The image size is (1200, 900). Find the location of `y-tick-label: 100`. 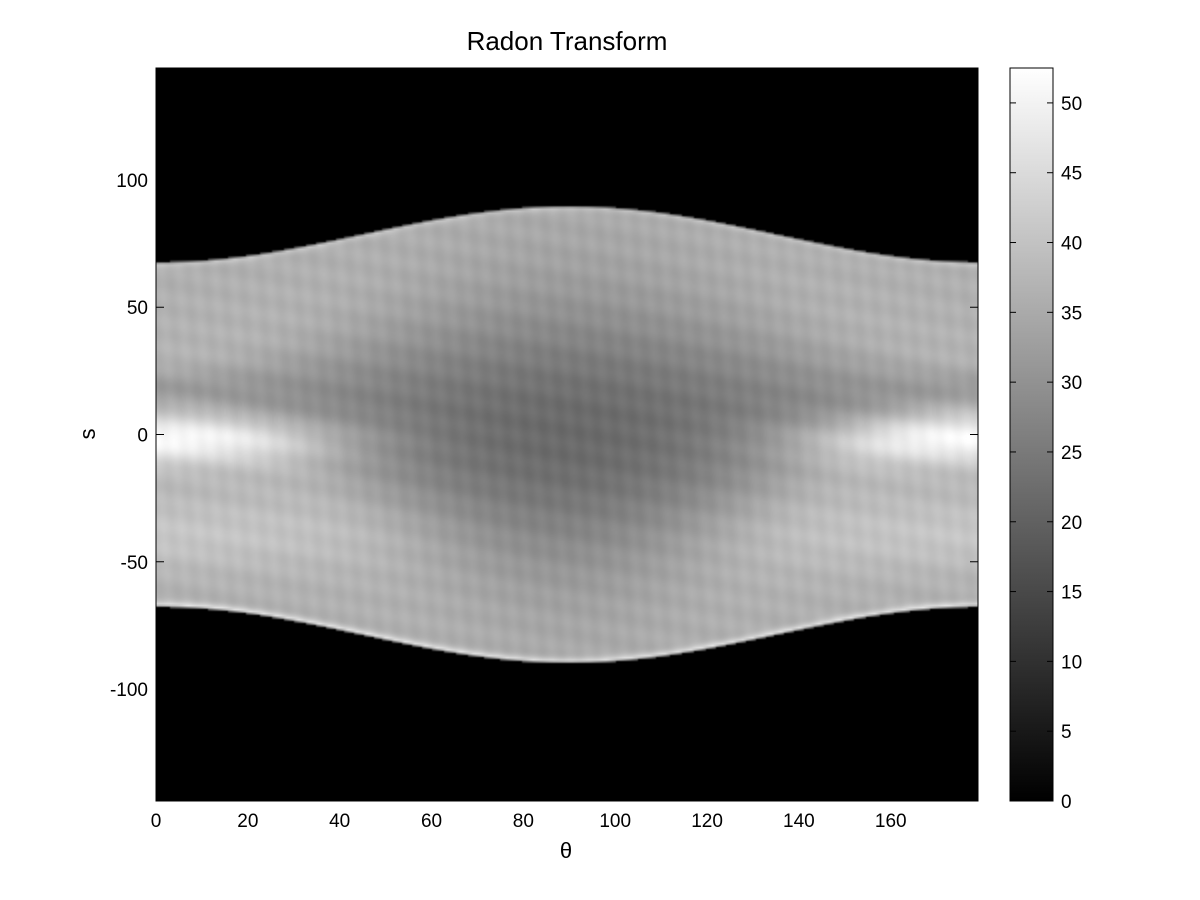

y-tick-label: 100 is located at coordinates (132, 181).